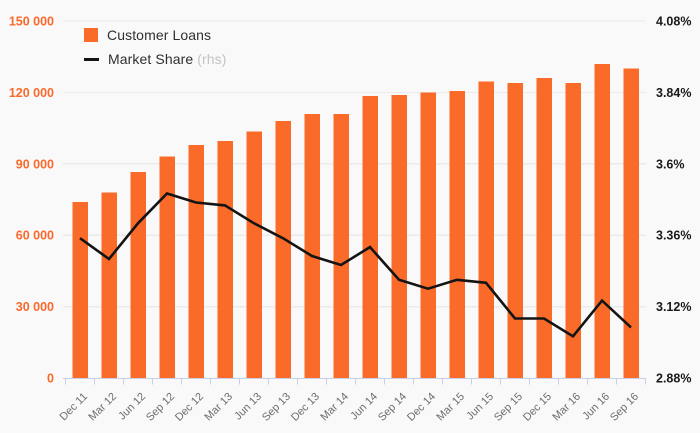 The height and width of the screenshot is (433, 700). I want to click on x-axis-tick-label: Mar 12, so click(102, 407).